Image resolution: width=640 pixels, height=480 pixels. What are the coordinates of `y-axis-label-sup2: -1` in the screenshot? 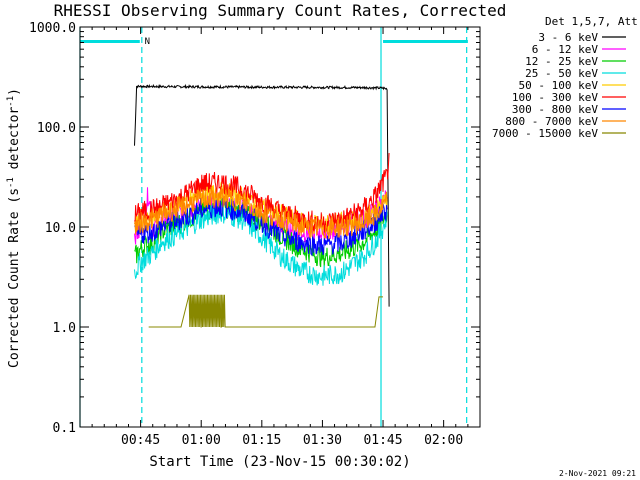 It's located at (11, 101).